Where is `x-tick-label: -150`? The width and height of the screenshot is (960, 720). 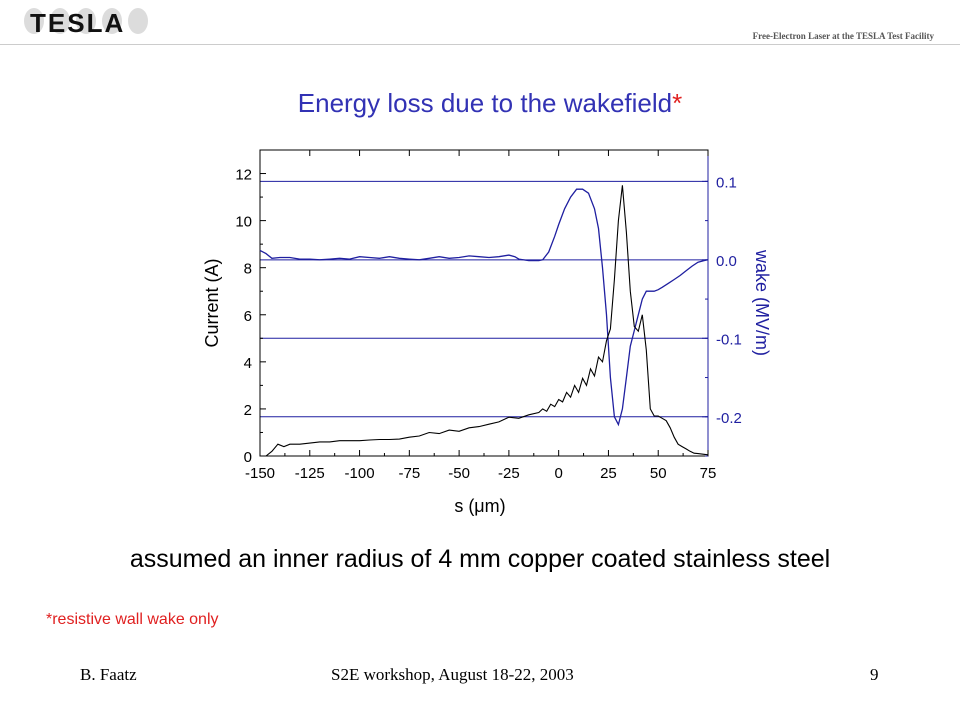 x-tick-label: -150 is located at coordinates (260, 473).